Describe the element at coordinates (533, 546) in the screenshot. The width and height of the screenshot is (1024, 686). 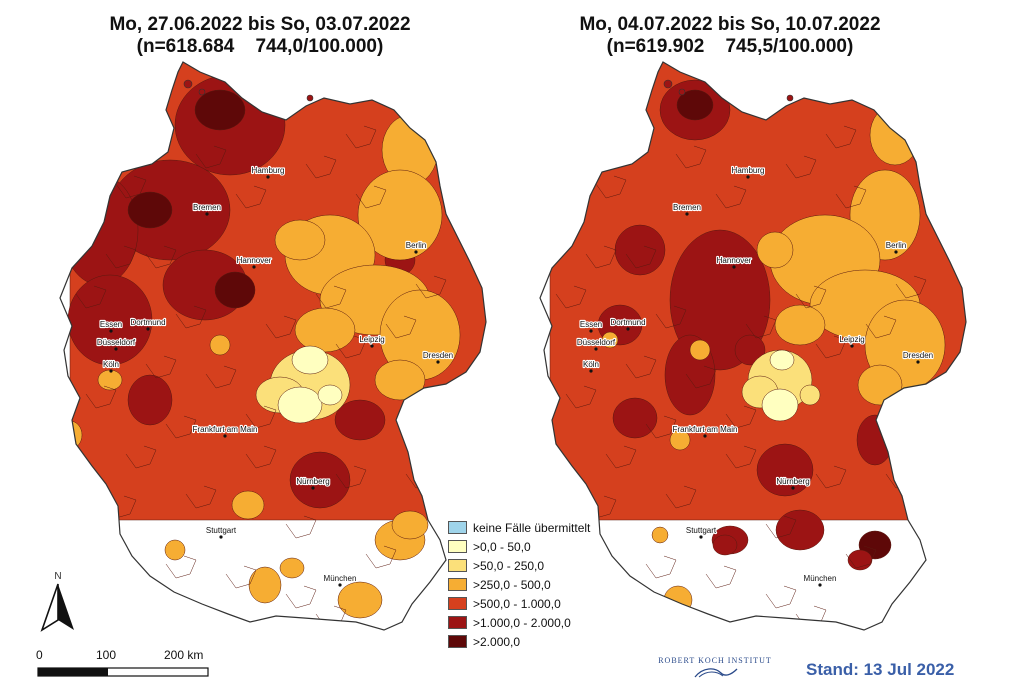
I see `legend-item-1: >0,0 - 50,0` at that location.